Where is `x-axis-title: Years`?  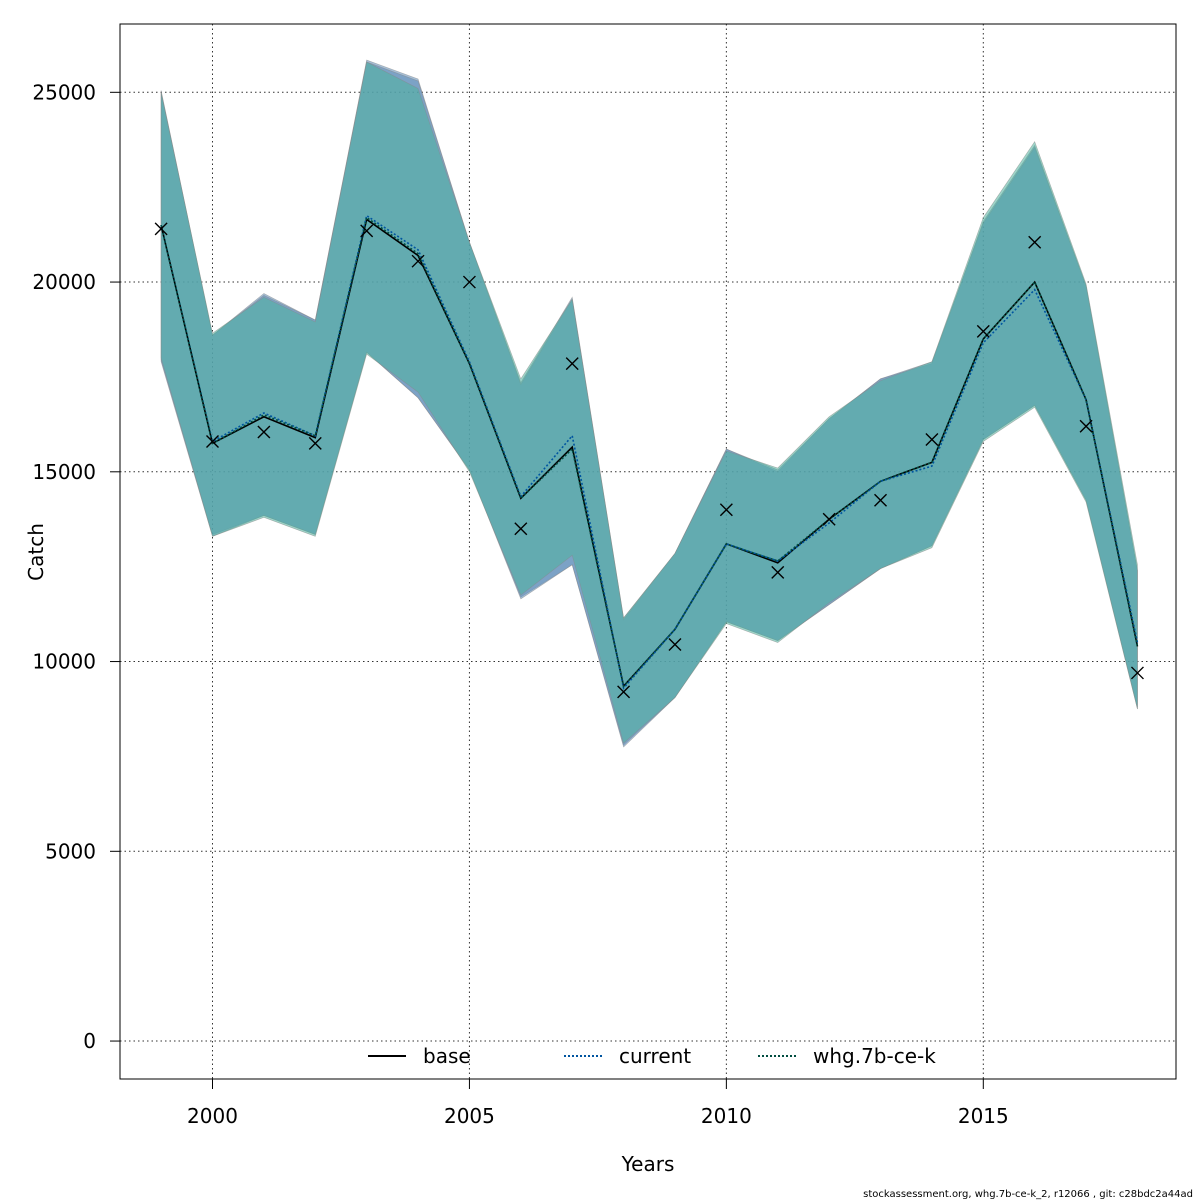 x-axis-title: Years is located at coordinates (648, 1164).